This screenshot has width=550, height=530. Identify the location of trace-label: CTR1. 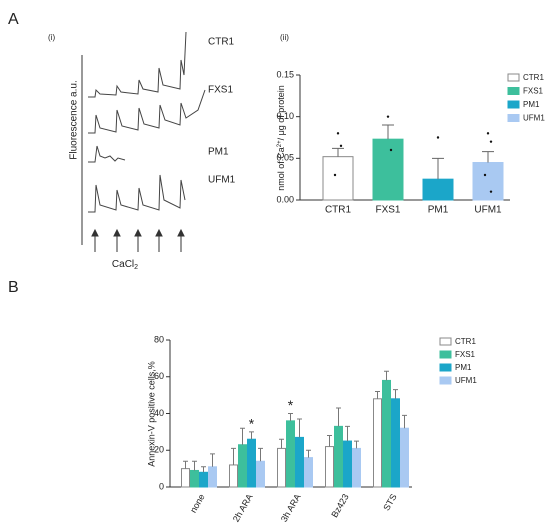
(221, 42).